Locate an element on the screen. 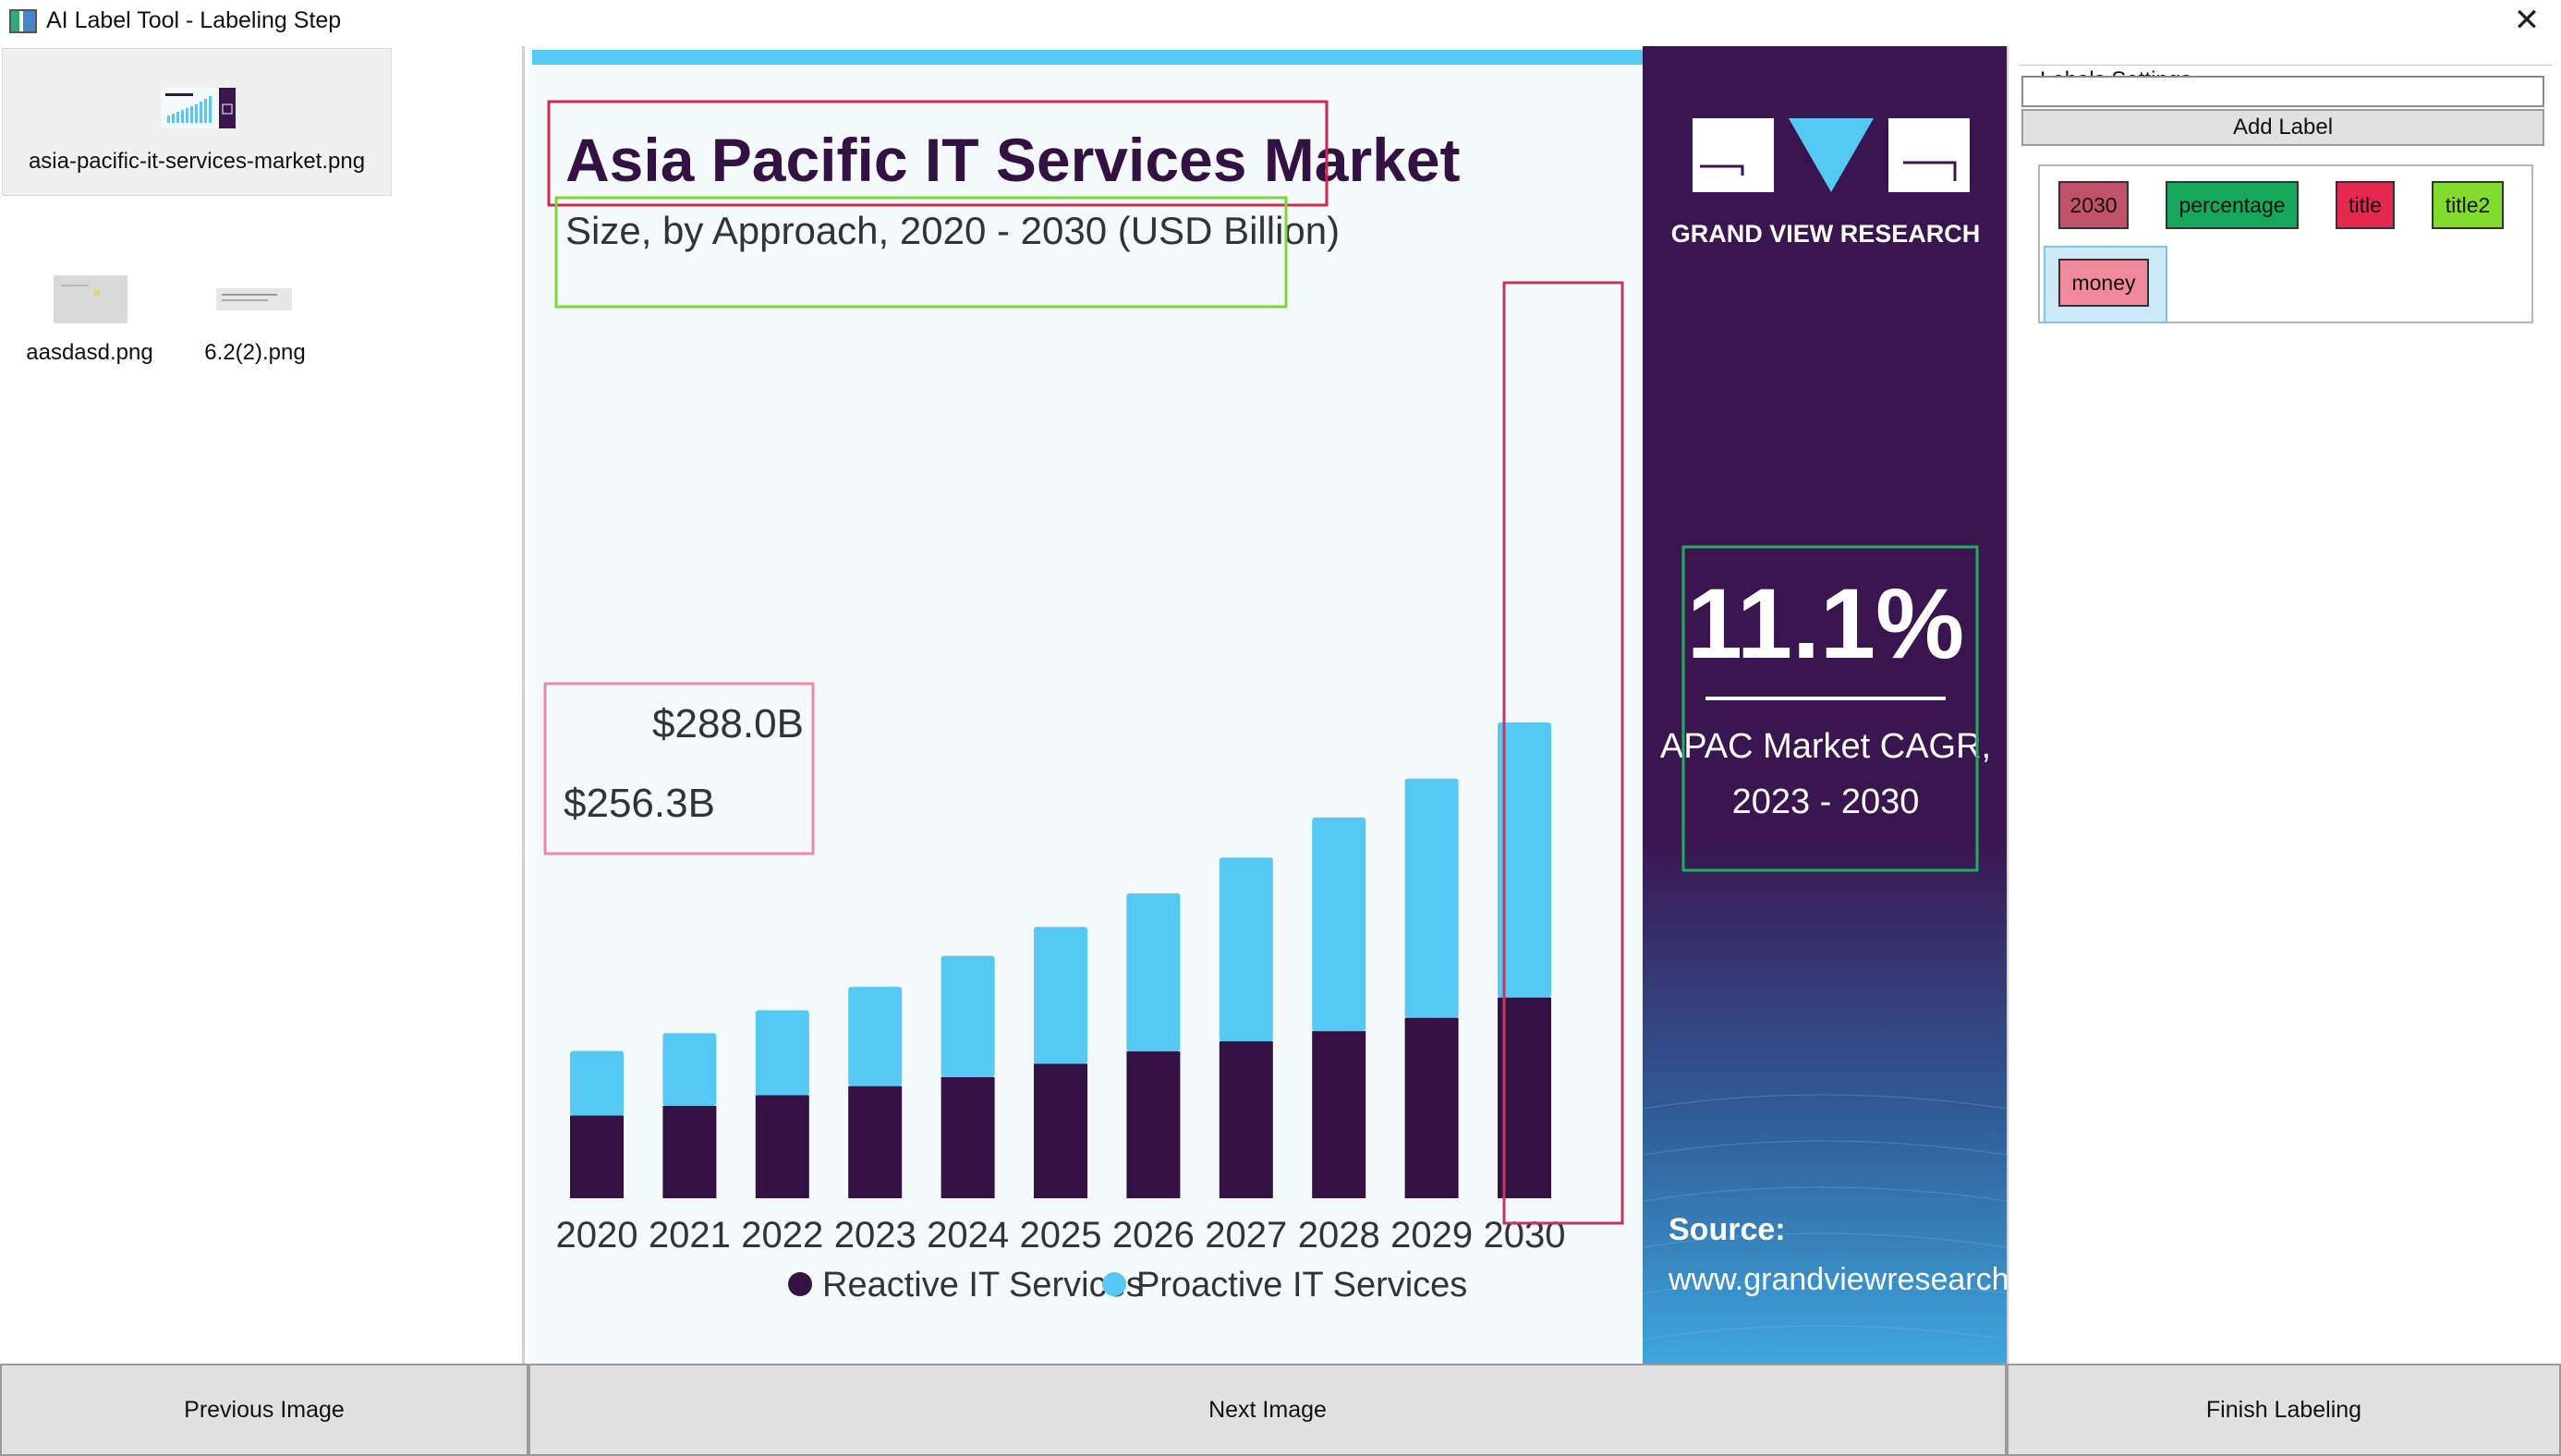  annotation-box-money is located at coordinates (679, 768).